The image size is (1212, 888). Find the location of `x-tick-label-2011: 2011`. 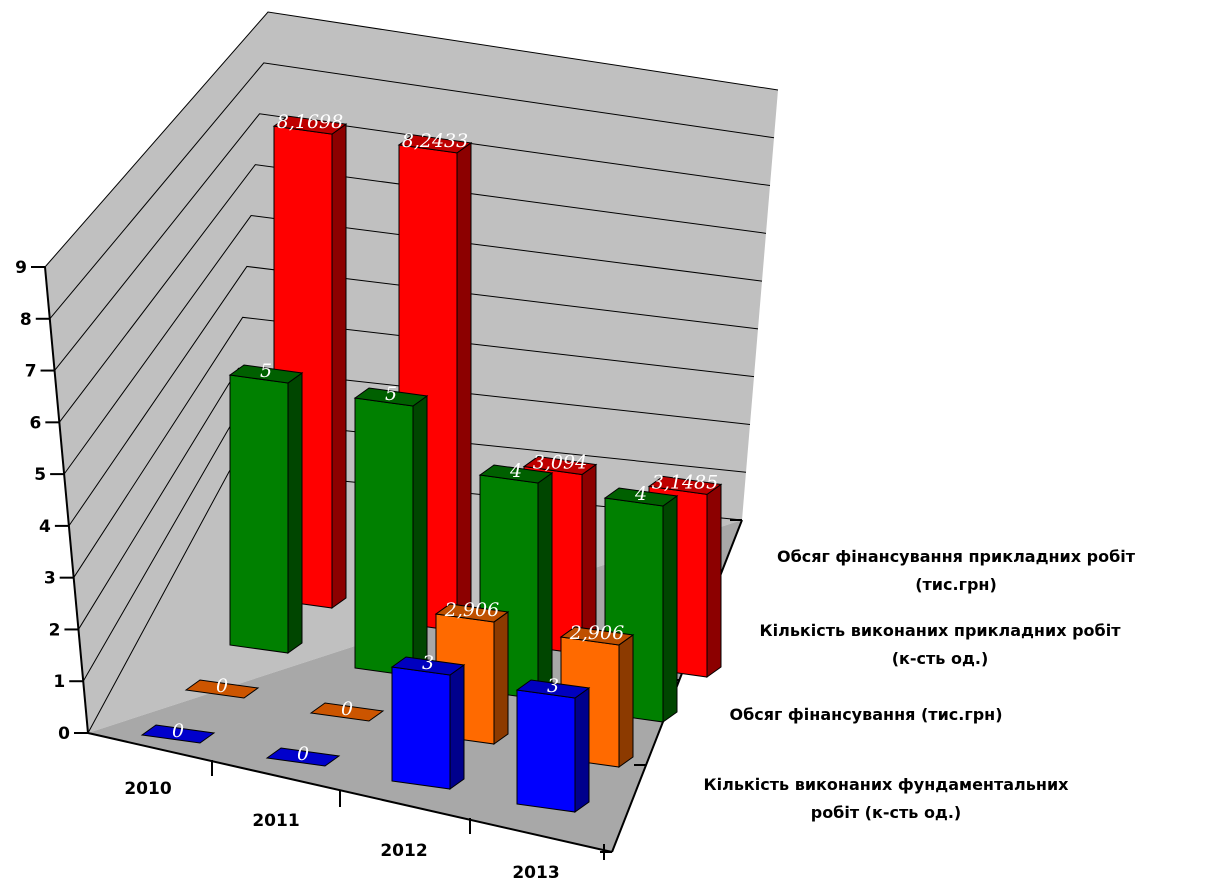

x-tick-label-2011: 2011 is located at coordinates (275, 821).